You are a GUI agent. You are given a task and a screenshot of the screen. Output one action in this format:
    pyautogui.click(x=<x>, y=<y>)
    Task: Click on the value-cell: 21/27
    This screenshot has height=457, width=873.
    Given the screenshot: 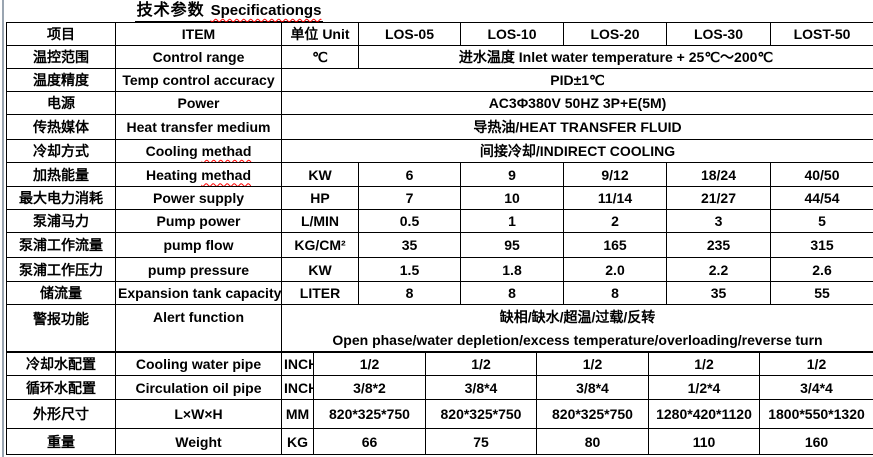 What is the action you would take?
    pyautogui.click(x=718, y=198)
    